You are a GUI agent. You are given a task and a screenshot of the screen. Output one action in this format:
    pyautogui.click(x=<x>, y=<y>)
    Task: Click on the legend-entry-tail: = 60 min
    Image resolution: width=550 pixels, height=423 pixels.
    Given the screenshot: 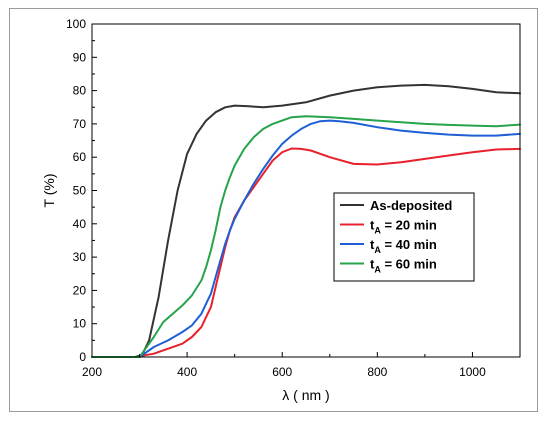 What is the action you would take?
    pyautogui.click(x=409, y=264)
    